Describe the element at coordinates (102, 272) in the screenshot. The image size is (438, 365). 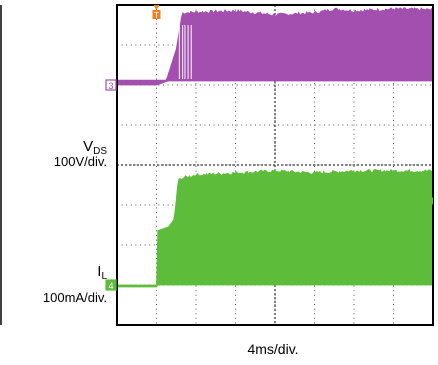
I see `il-channel-label: IL` at that location.